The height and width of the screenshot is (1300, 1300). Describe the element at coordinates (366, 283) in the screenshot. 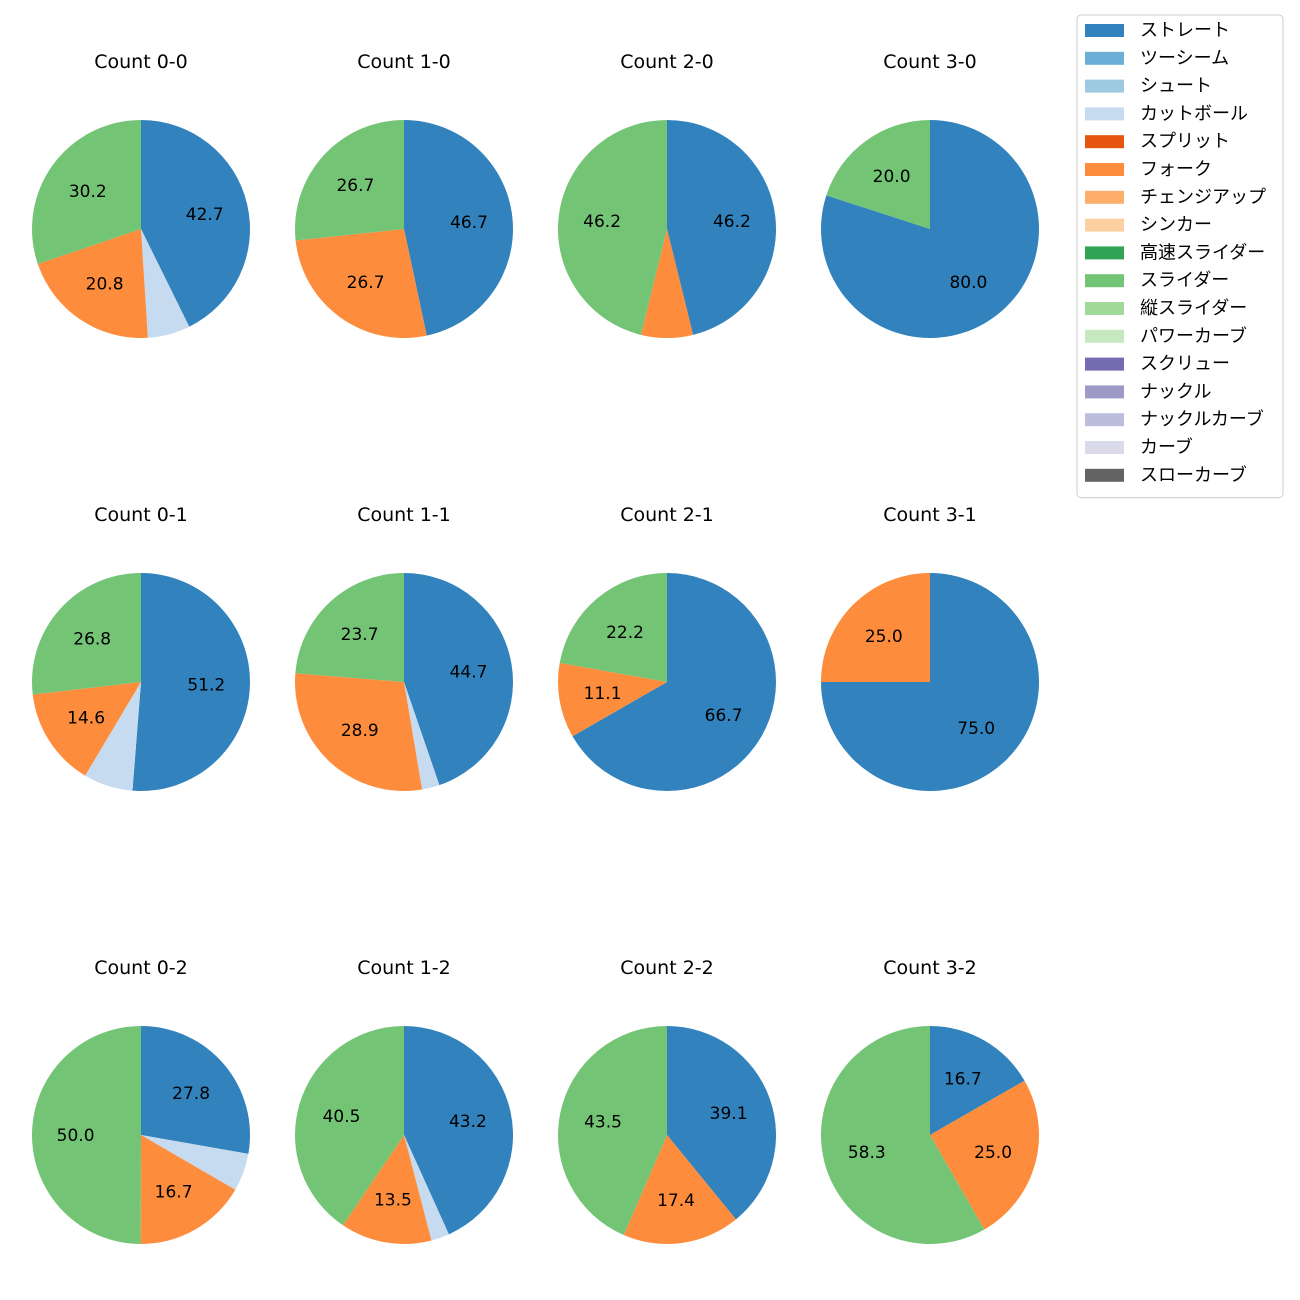

I see `pie-slice-label: 26.7` at that location.